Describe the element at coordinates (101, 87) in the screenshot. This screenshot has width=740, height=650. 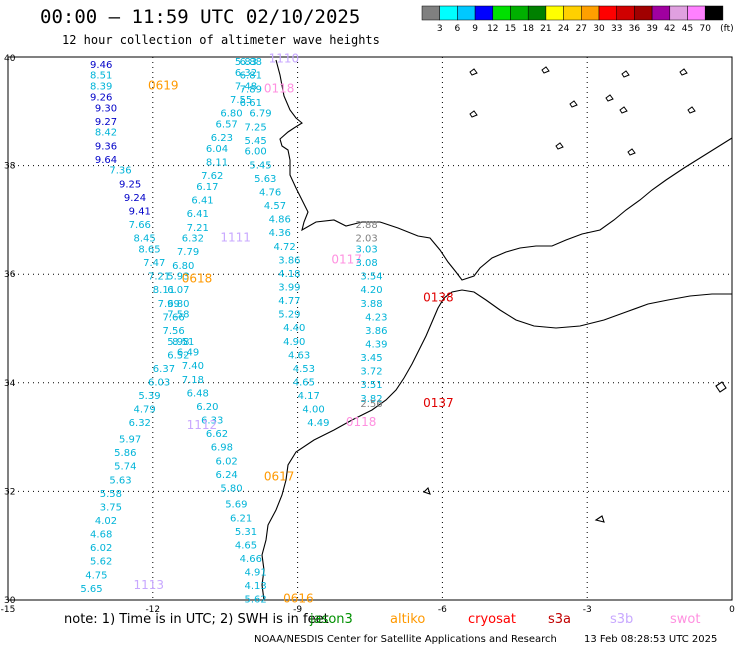
I see `wave-height-value: 8.39` at that location.